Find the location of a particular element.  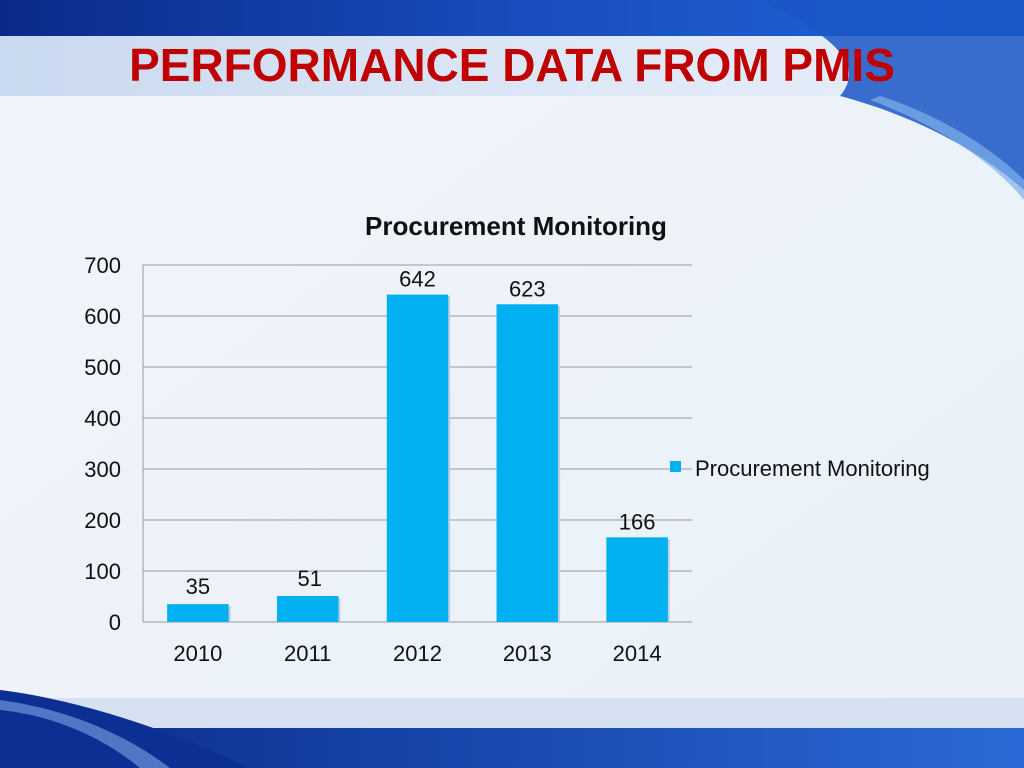

legend-swatch is located at coordinates (675, 466).